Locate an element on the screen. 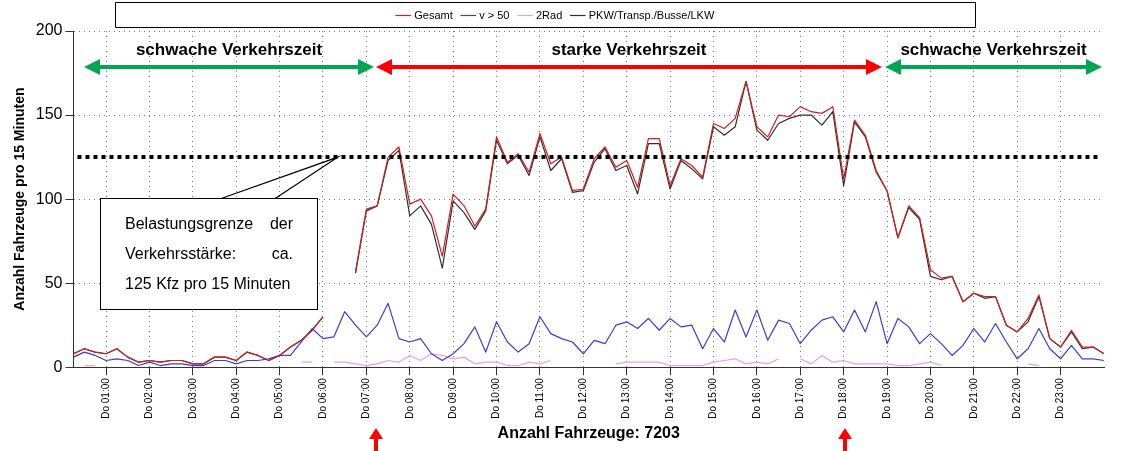 This screenshot has width=1128, height=451. x-tick-label: Do 12:00 is located at coordinates (583, 398).